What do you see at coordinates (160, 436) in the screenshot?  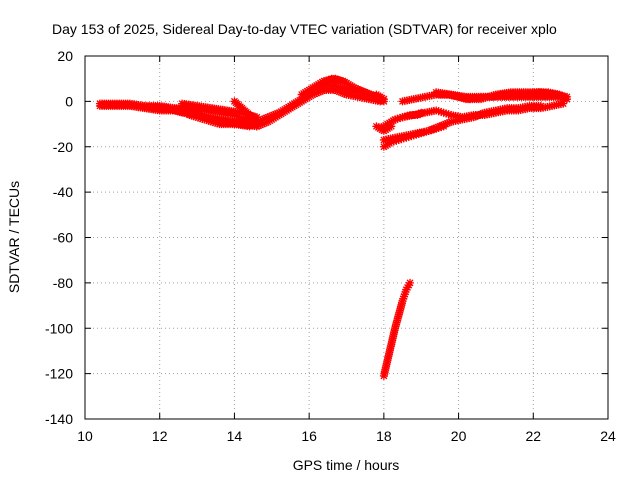 I see `x-tick-label: 12` at bounding box center [160, 436].